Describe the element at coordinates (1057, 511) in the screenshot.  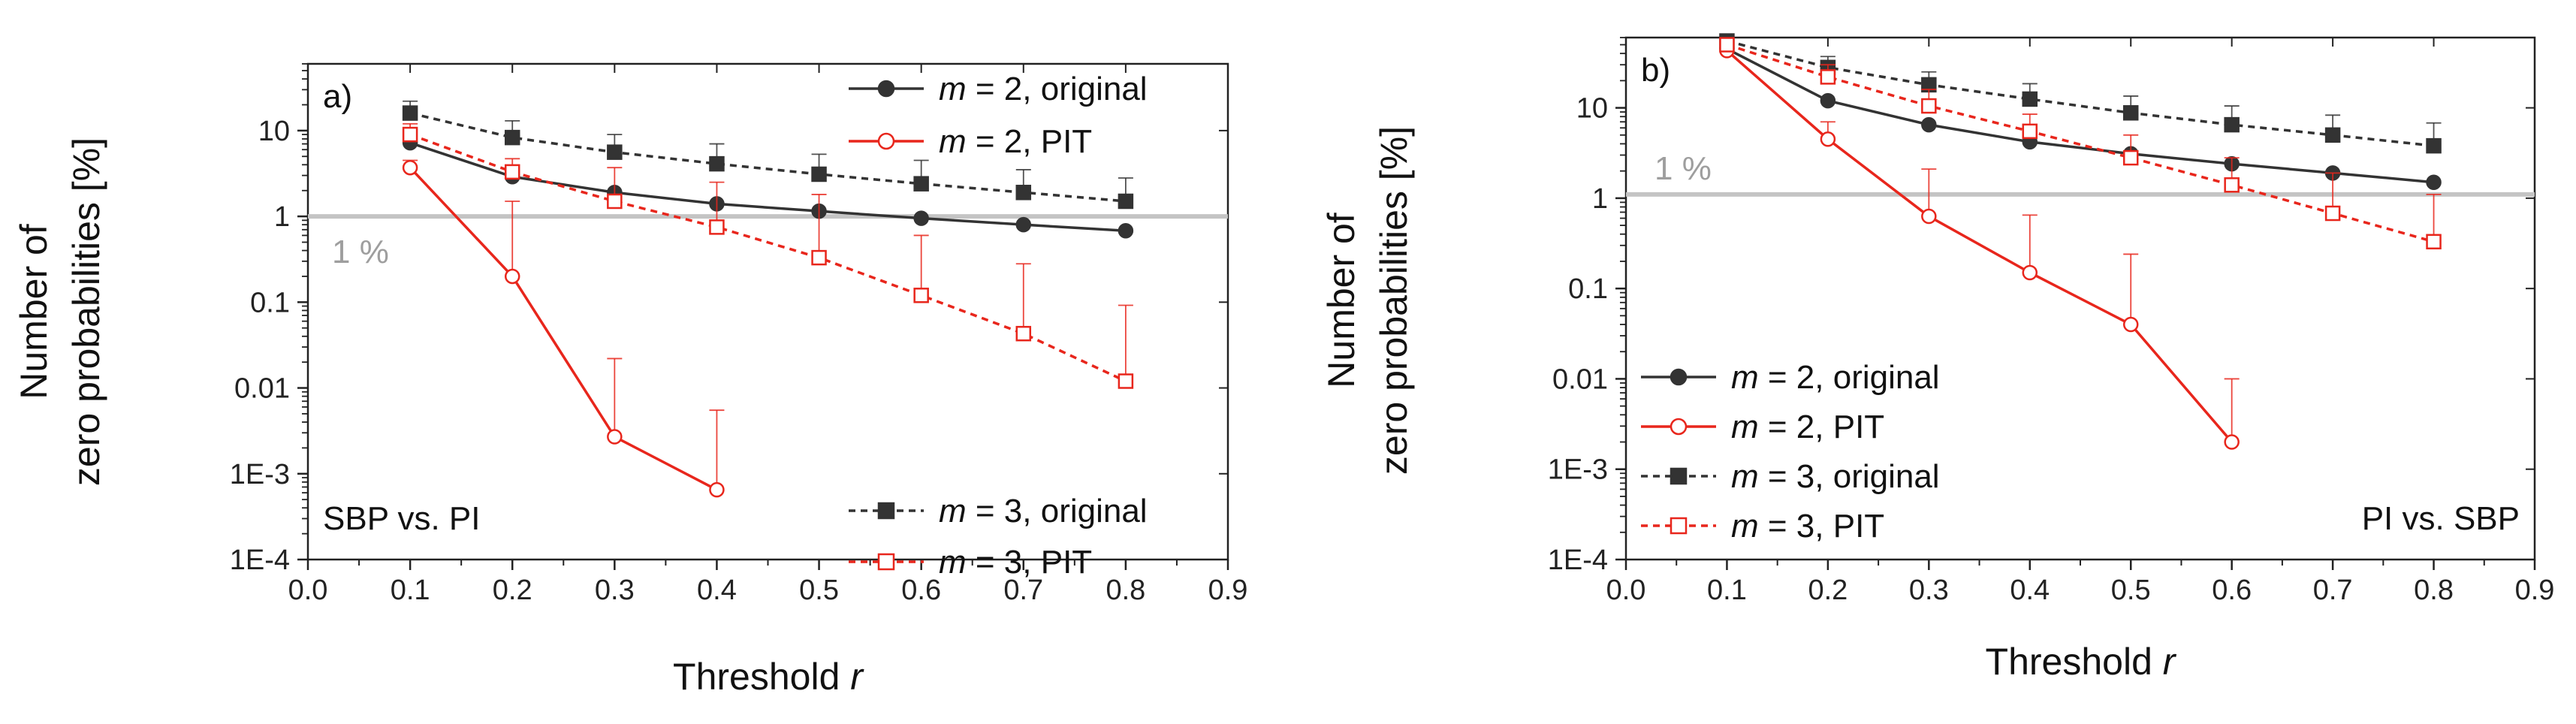
I see `legend-label-text: = 3, original` at that location.